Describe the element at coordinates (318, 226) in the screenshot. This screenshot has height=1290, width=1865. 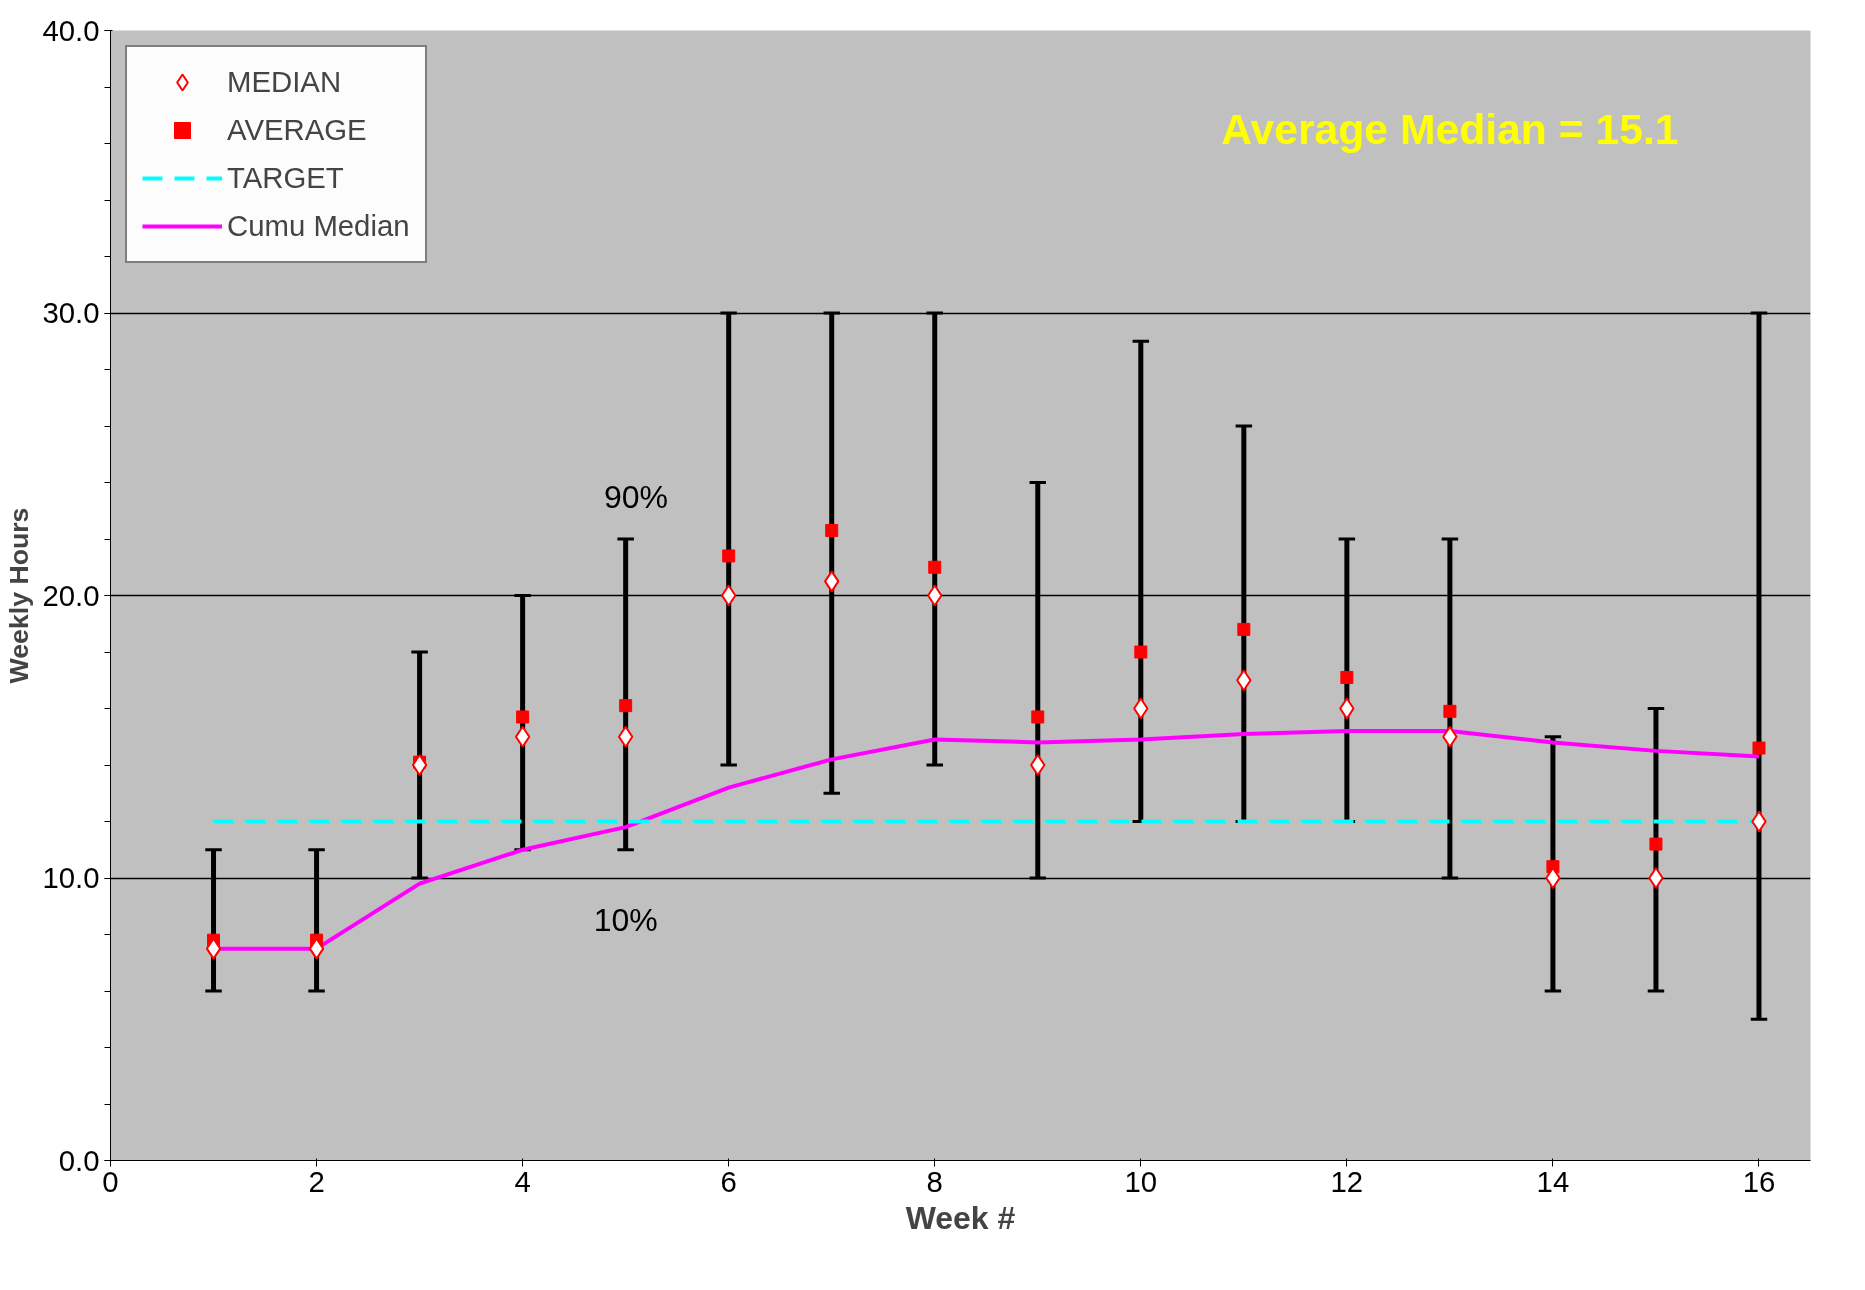
I see `legend-label: Cumu Median` at that location.